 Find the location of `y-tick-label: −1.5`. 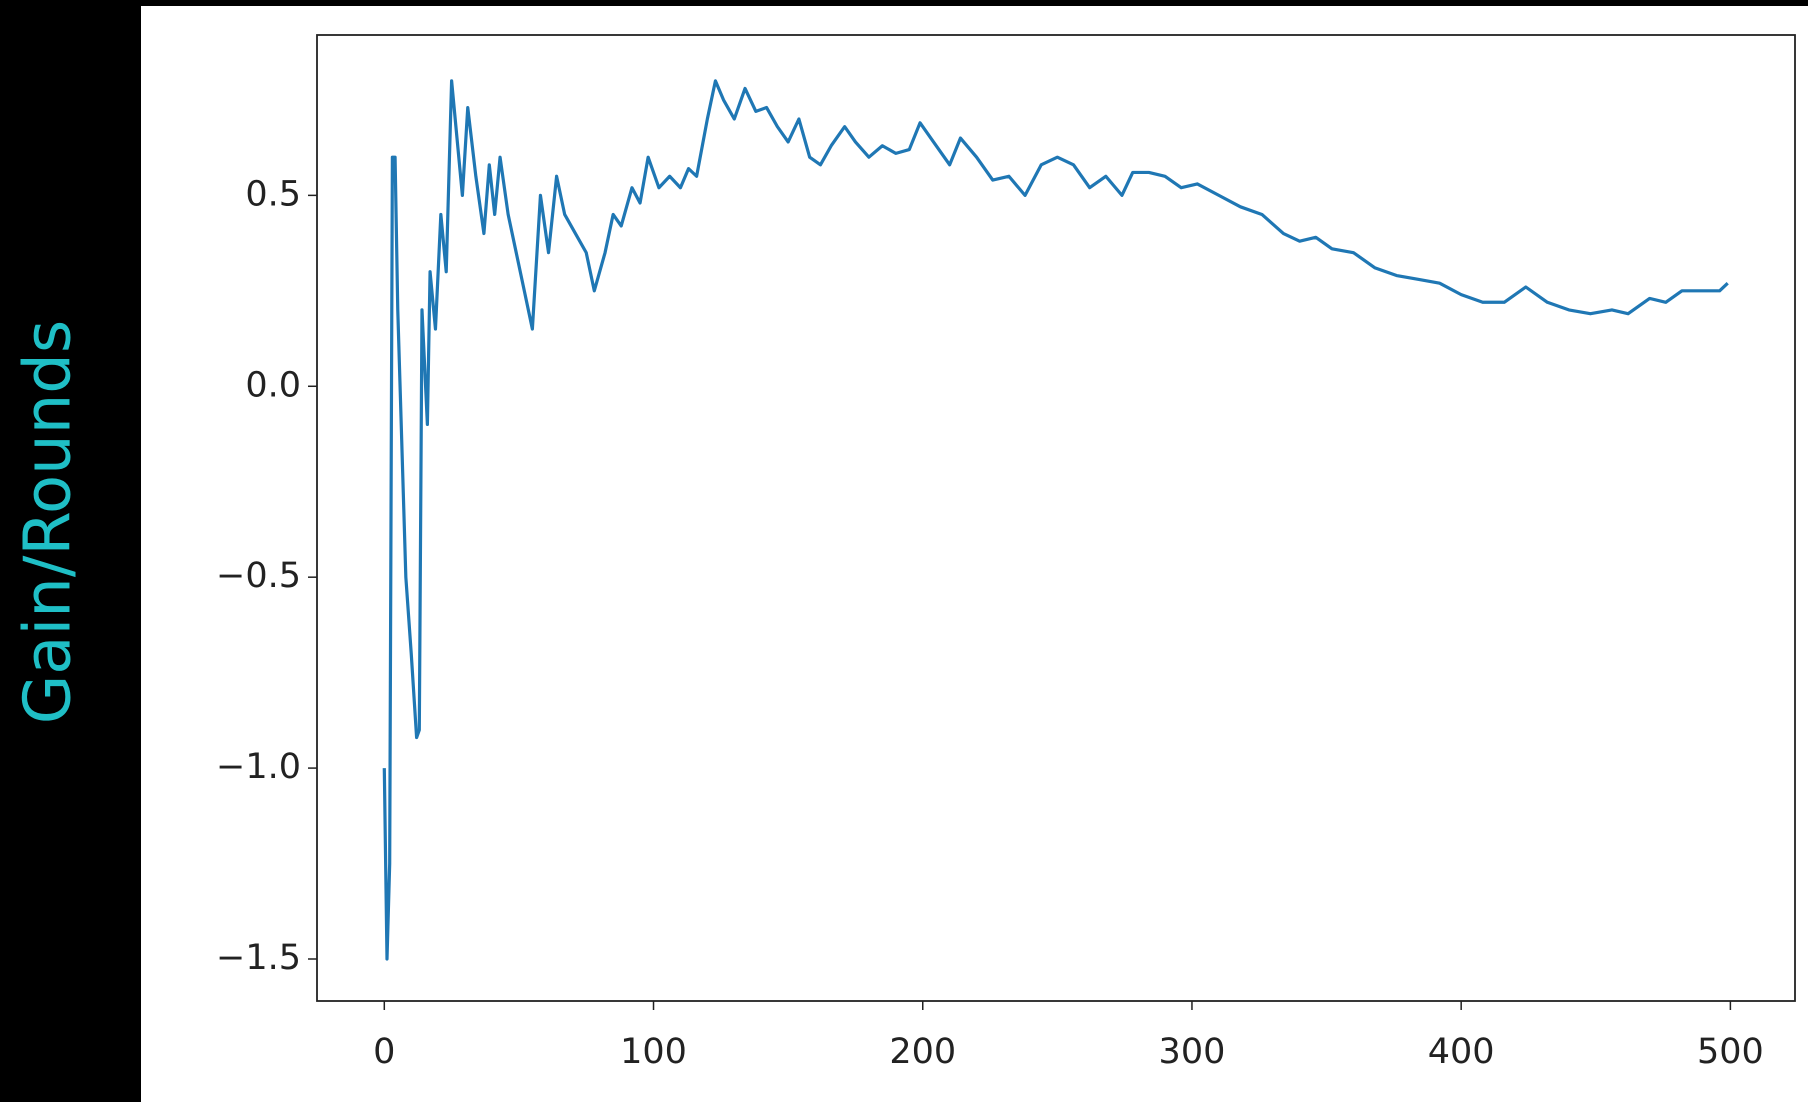

y-tick-label: −1.5 is located at coordinates (258, 958).